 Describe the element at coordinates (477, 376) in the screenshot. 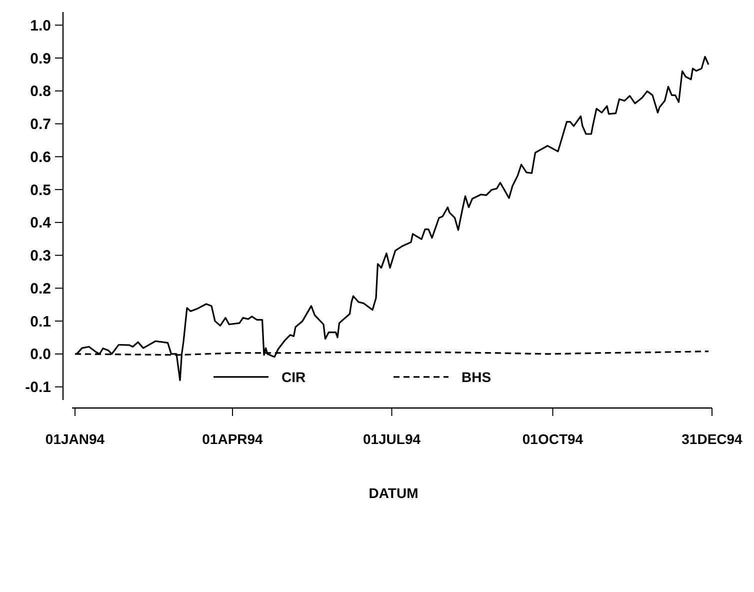

I see `legend-label: BHS` at that location.